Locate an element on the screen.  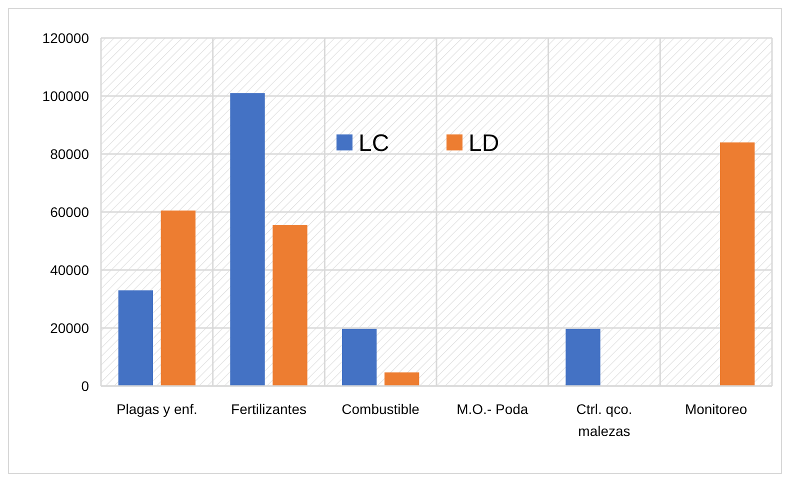
y-tick-label: 60000 is located at coordinates (70, 212).